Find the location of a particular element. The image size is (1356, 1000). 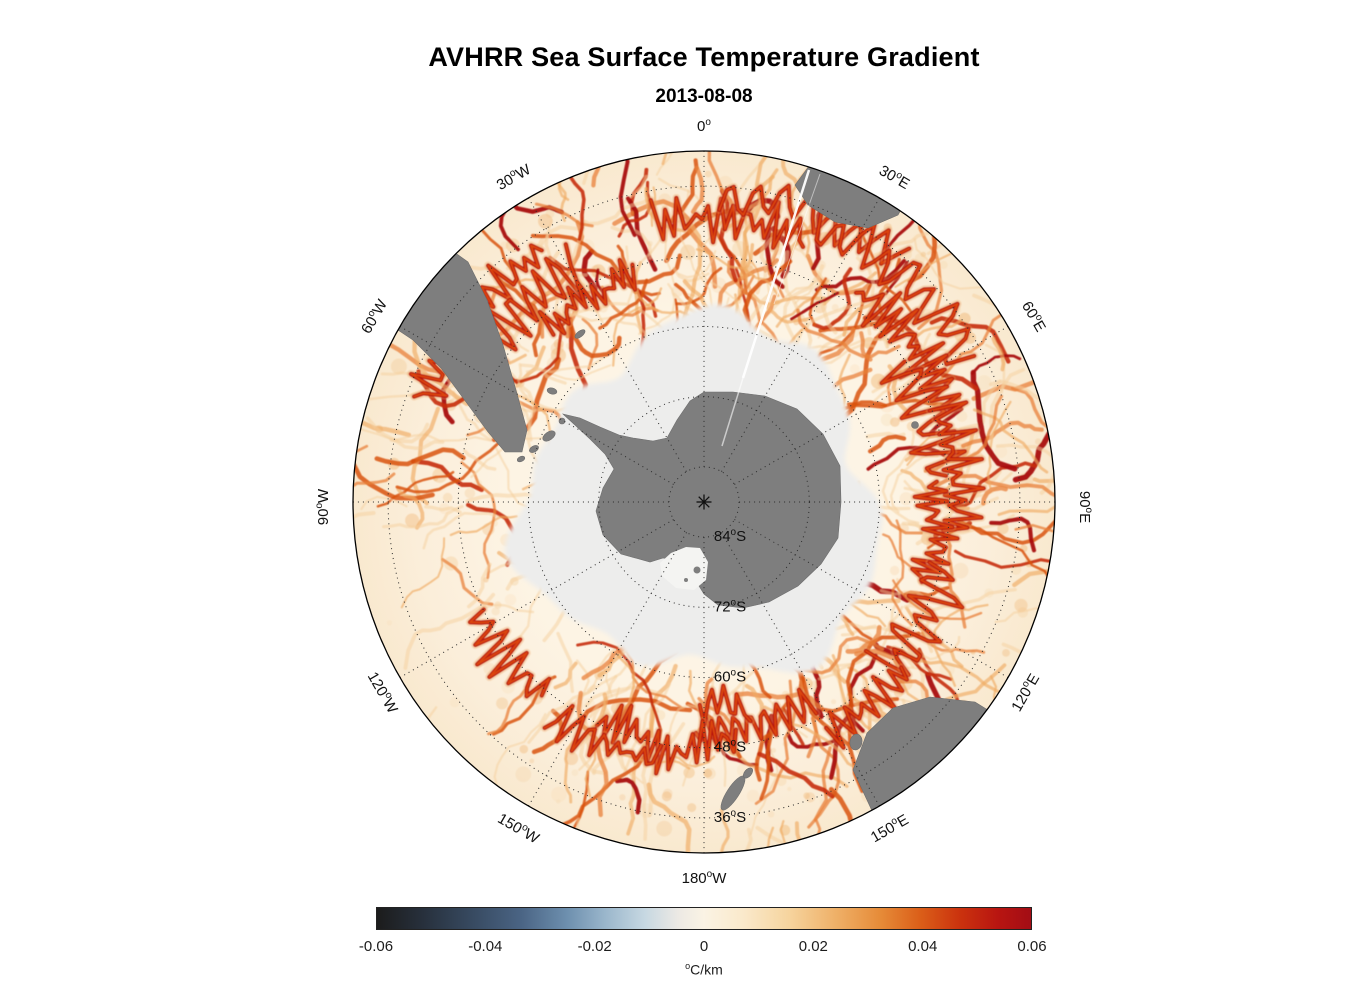

colorbar-tick-1: -0.04 is located at coordinates (485, 946).